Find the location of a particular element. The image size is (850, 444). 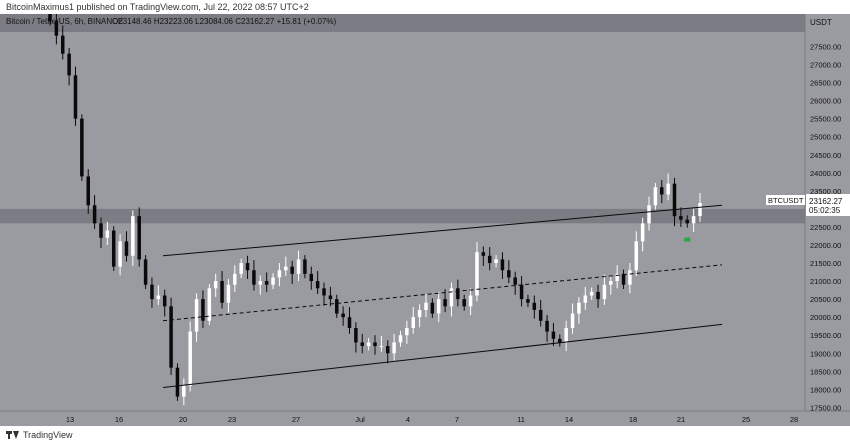

y-tick-label: 22500.00 is located at coordinates (825, 227).